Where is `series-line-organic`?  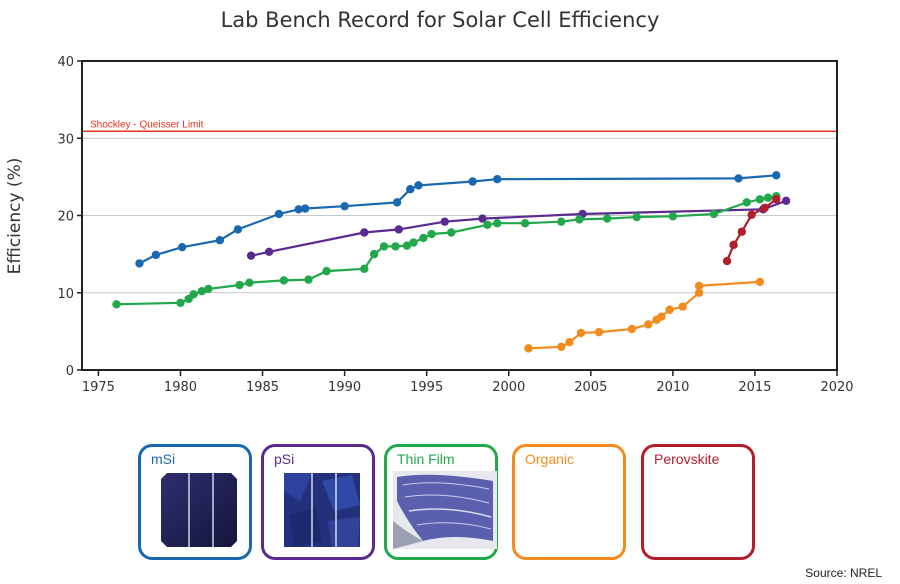
series-line-organic is located at coordinates (644, 315).